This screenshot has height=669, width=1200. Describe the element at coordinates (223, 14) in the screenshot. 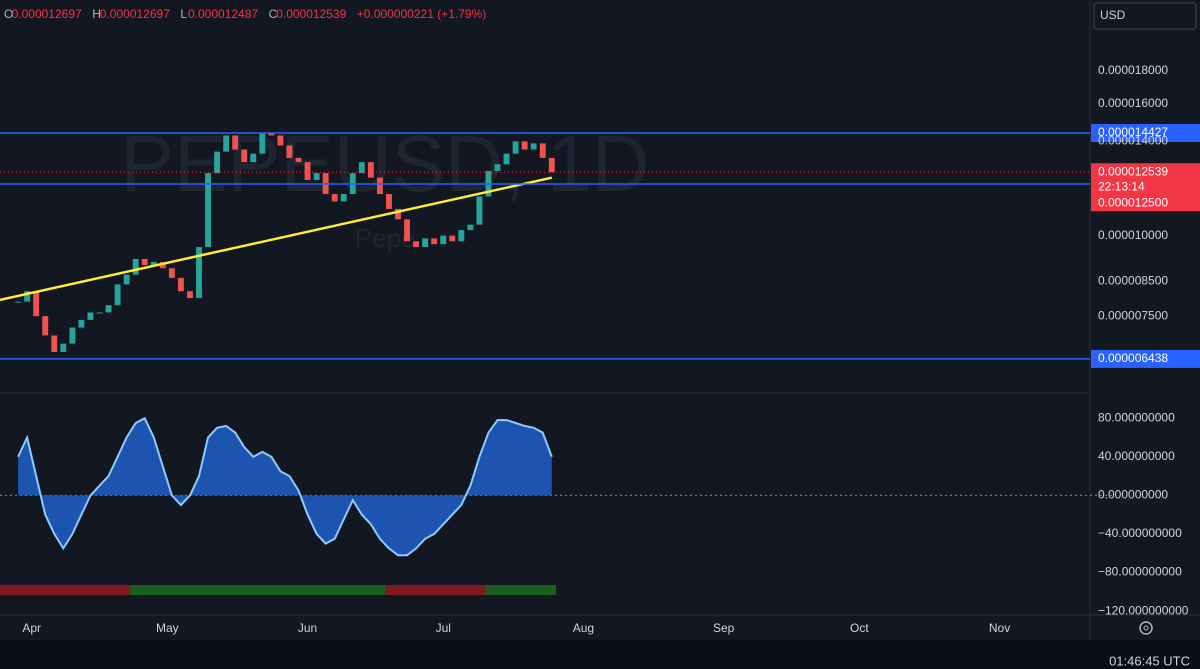

I see `ohlc-value: 0.000012487` at that location.